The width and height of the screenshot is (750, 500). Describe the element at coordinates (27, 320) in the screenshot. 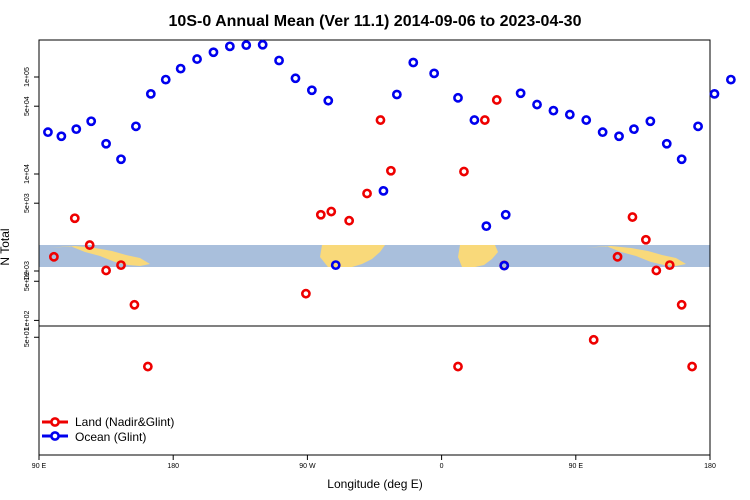

I see `y-tick-label-1: 1e+02` at that location.